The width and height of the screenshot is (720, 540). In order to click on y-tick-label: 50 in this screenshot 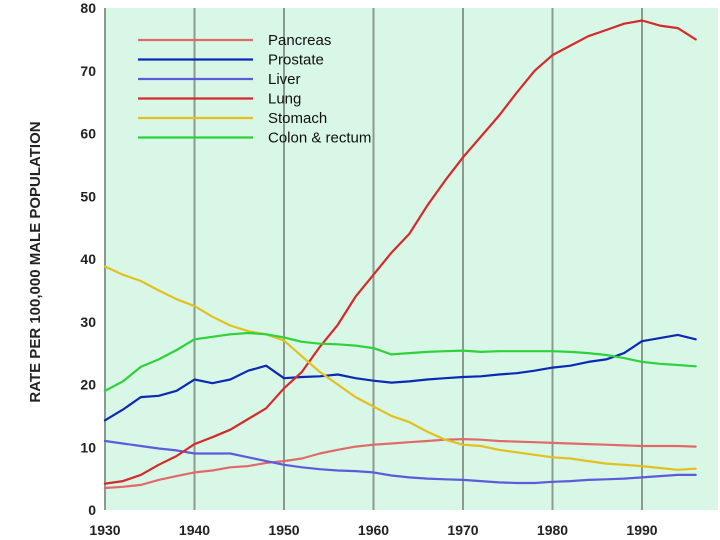, I will do `click(88, 196)`.